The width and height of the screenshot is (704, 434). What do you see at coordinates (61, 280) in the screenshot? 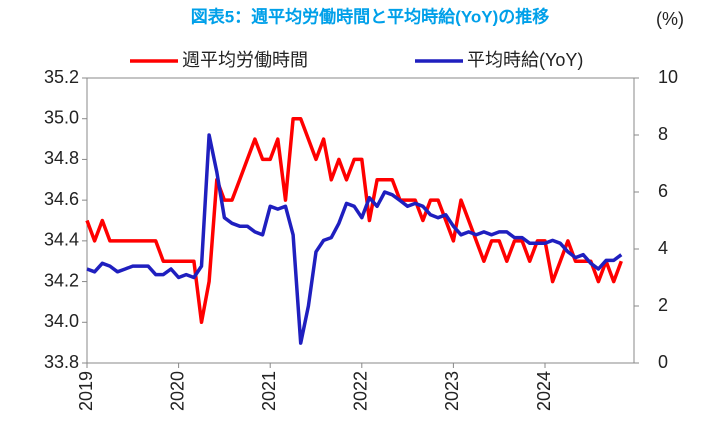
I see `y-tick-label: 34.2` at bounding box center [61, 280].